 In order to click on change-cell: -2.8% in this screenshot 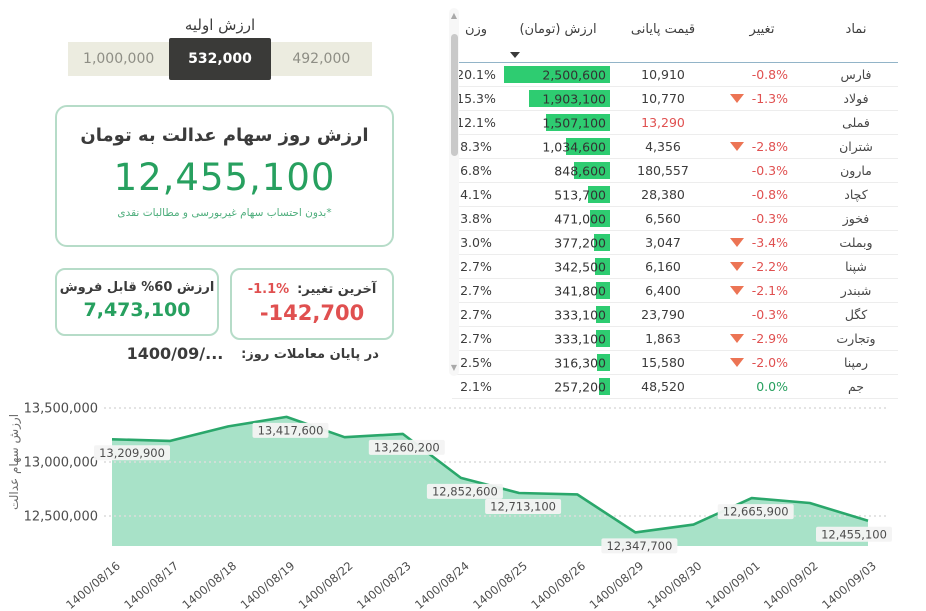, I will do `click(762, 146)`.